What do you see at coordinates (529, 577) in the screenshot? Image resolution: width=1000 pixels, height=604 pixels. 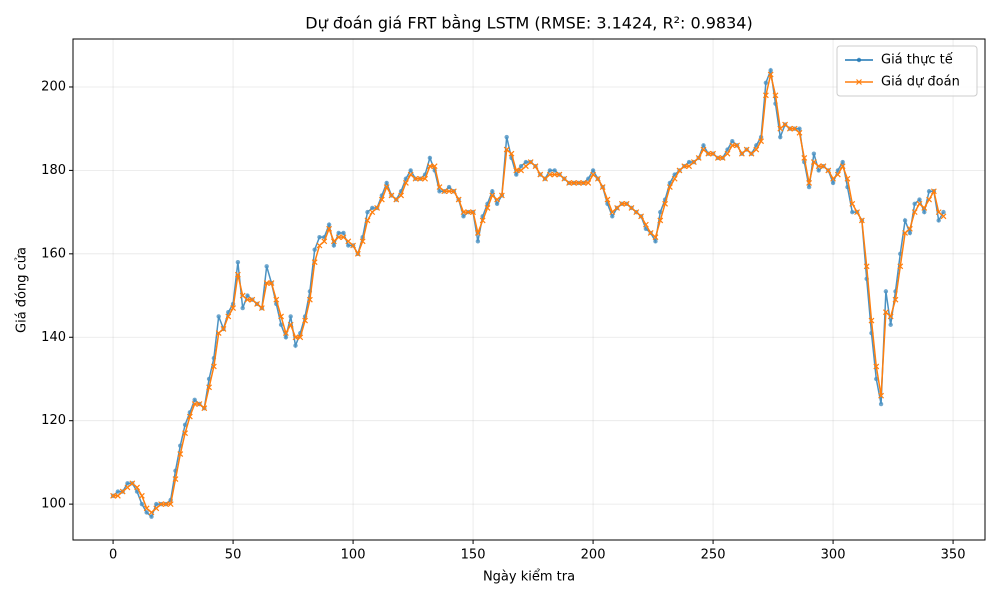 I see `x-axis-label: Ngày kiểm tra` at bounding box center [529, 577].